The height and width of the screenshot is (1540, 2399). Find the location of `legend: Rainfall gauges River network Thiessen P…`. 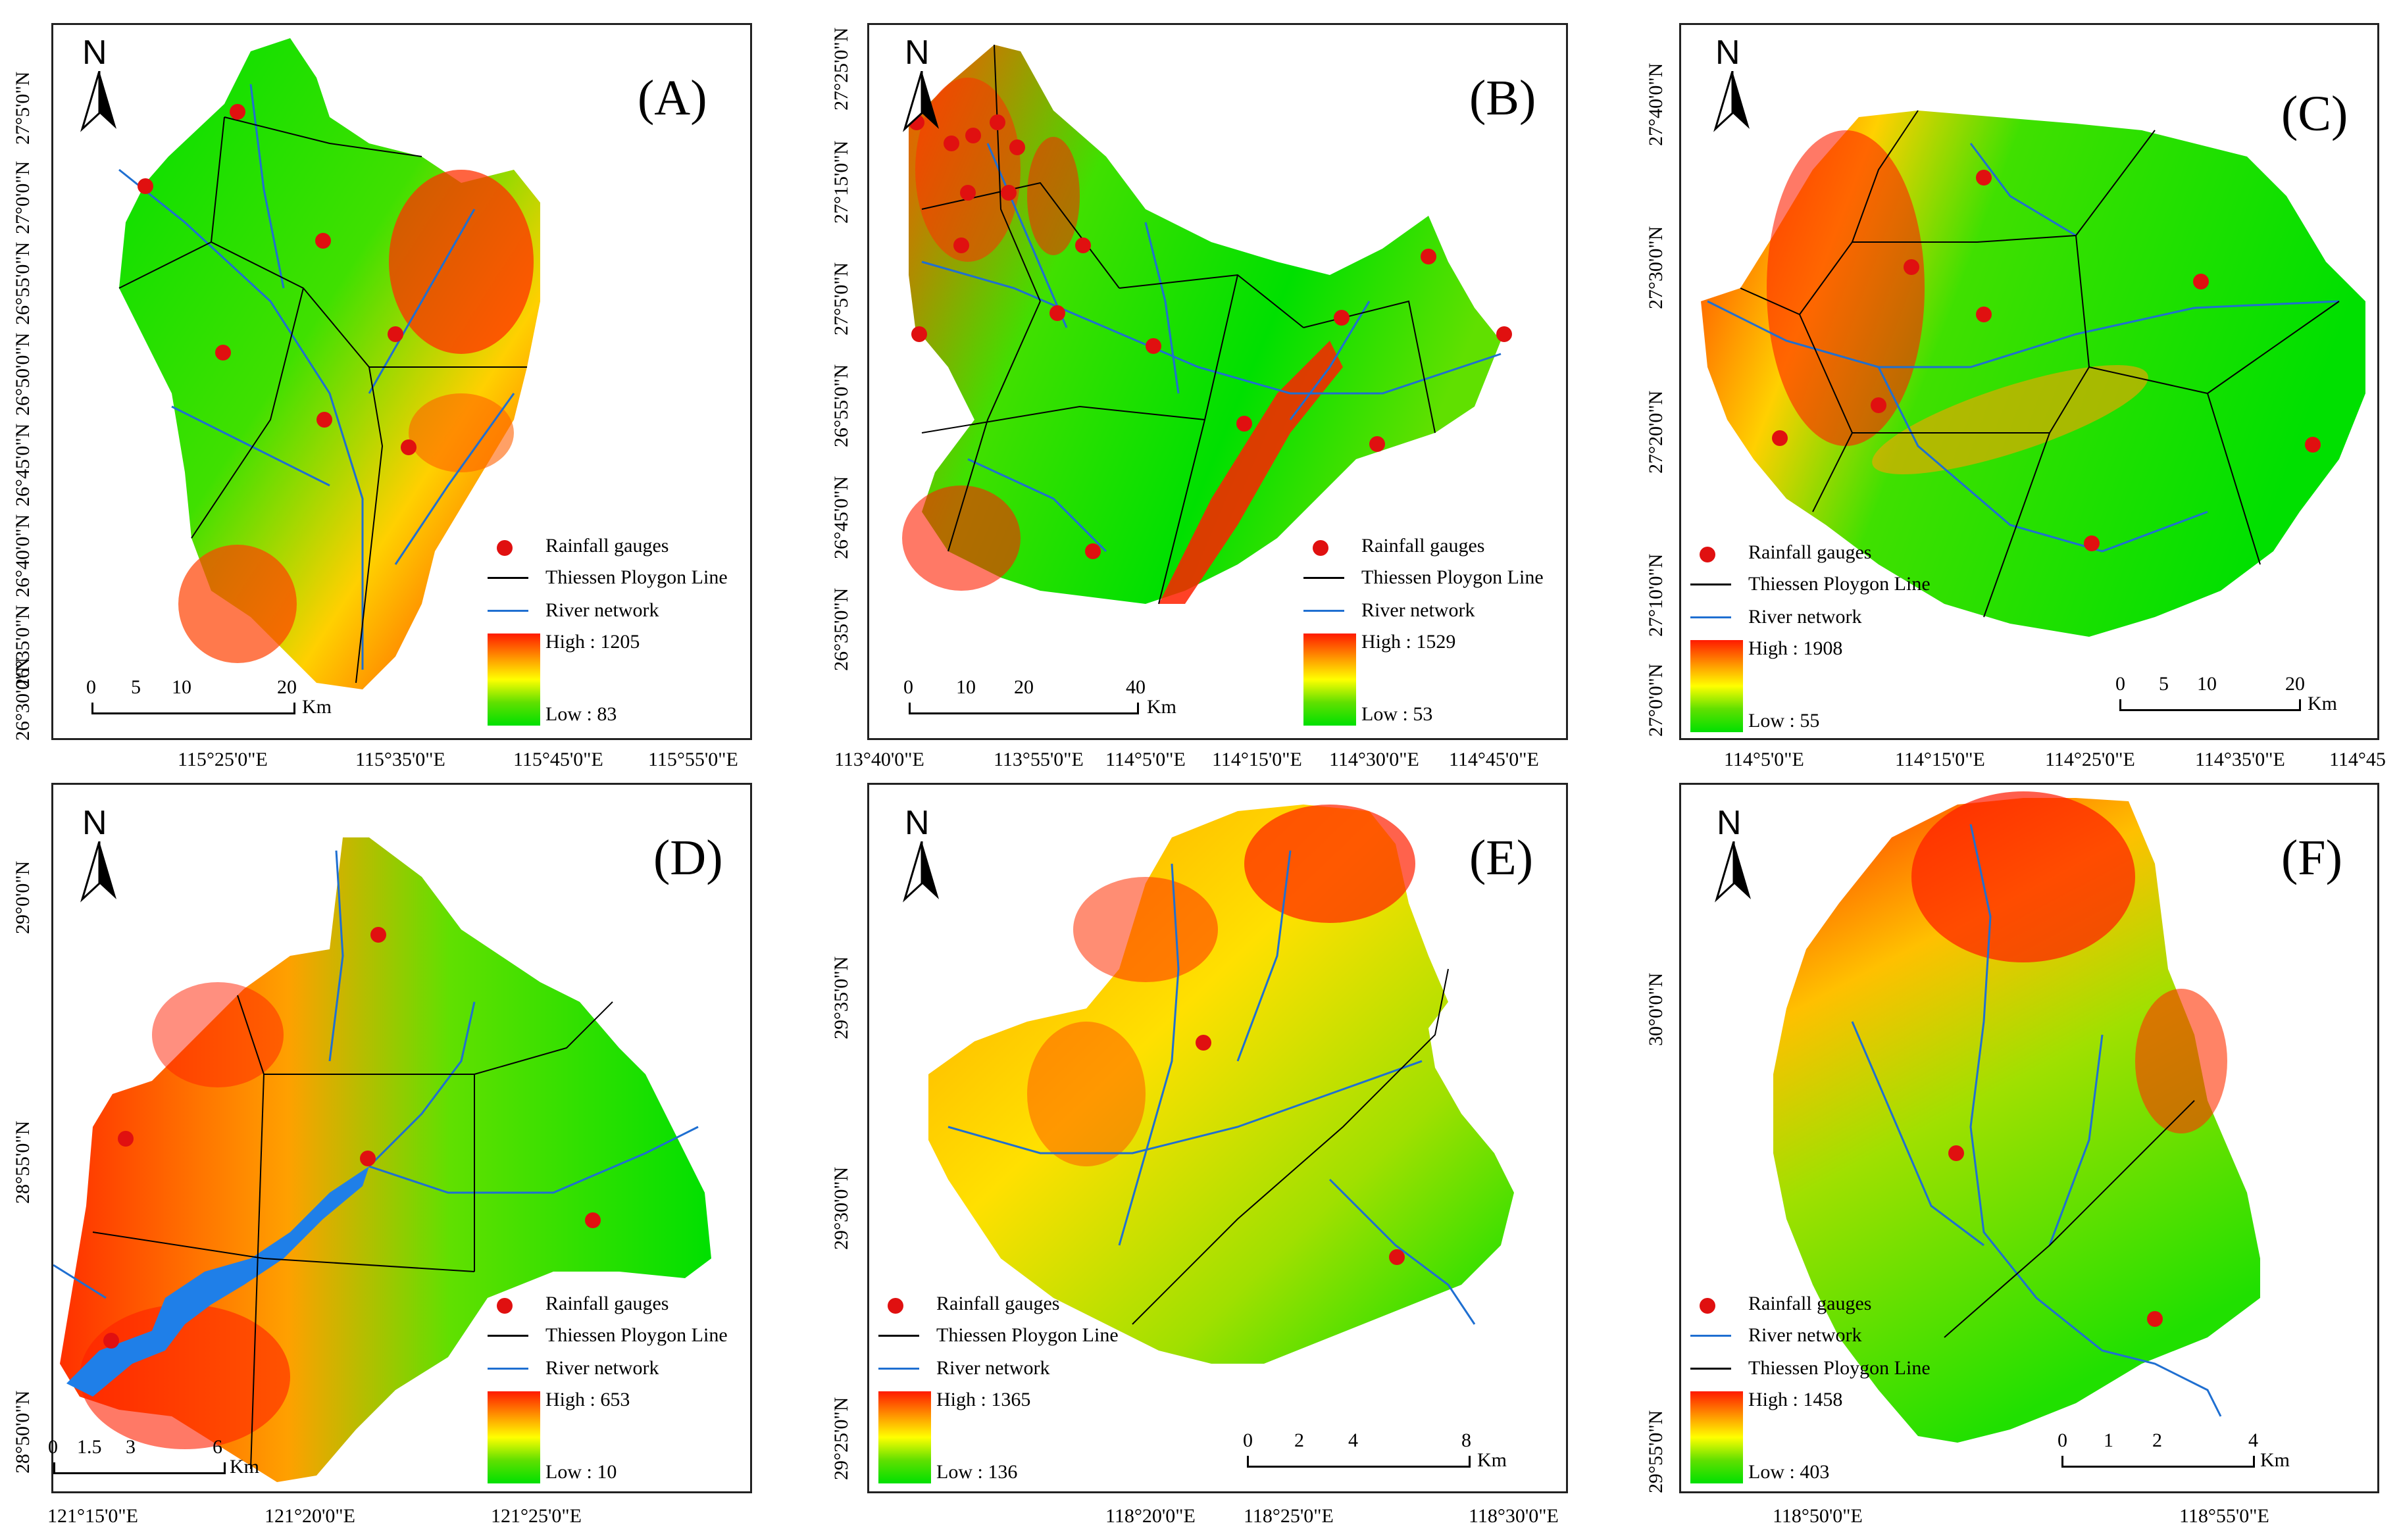

legend: Rainfall gauges River network Thiessen P… is located at coordinates (1819, 1392).